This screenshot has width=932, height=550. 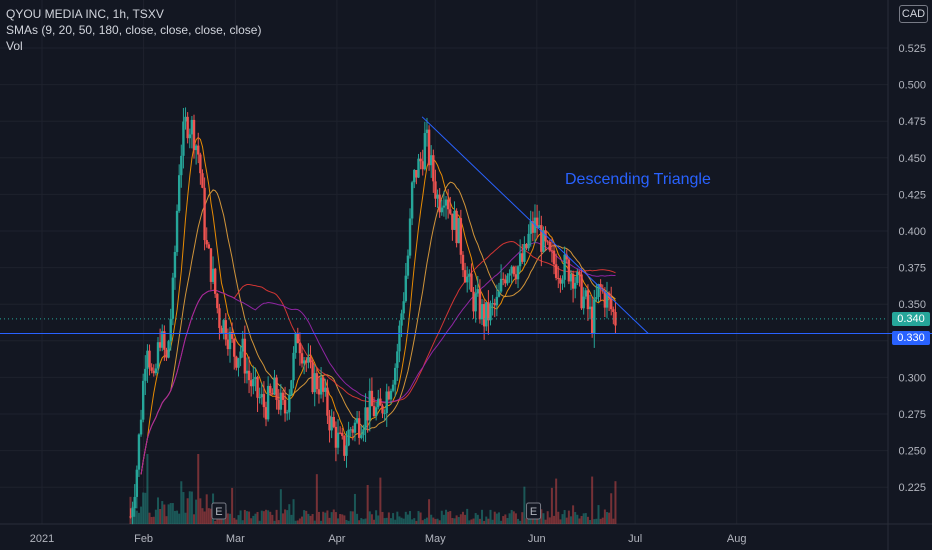 What do you see at coordinates (14, 46) in the screenshot?
I see `volume-indicator-label: Vol` at bounding box center [14, 46].